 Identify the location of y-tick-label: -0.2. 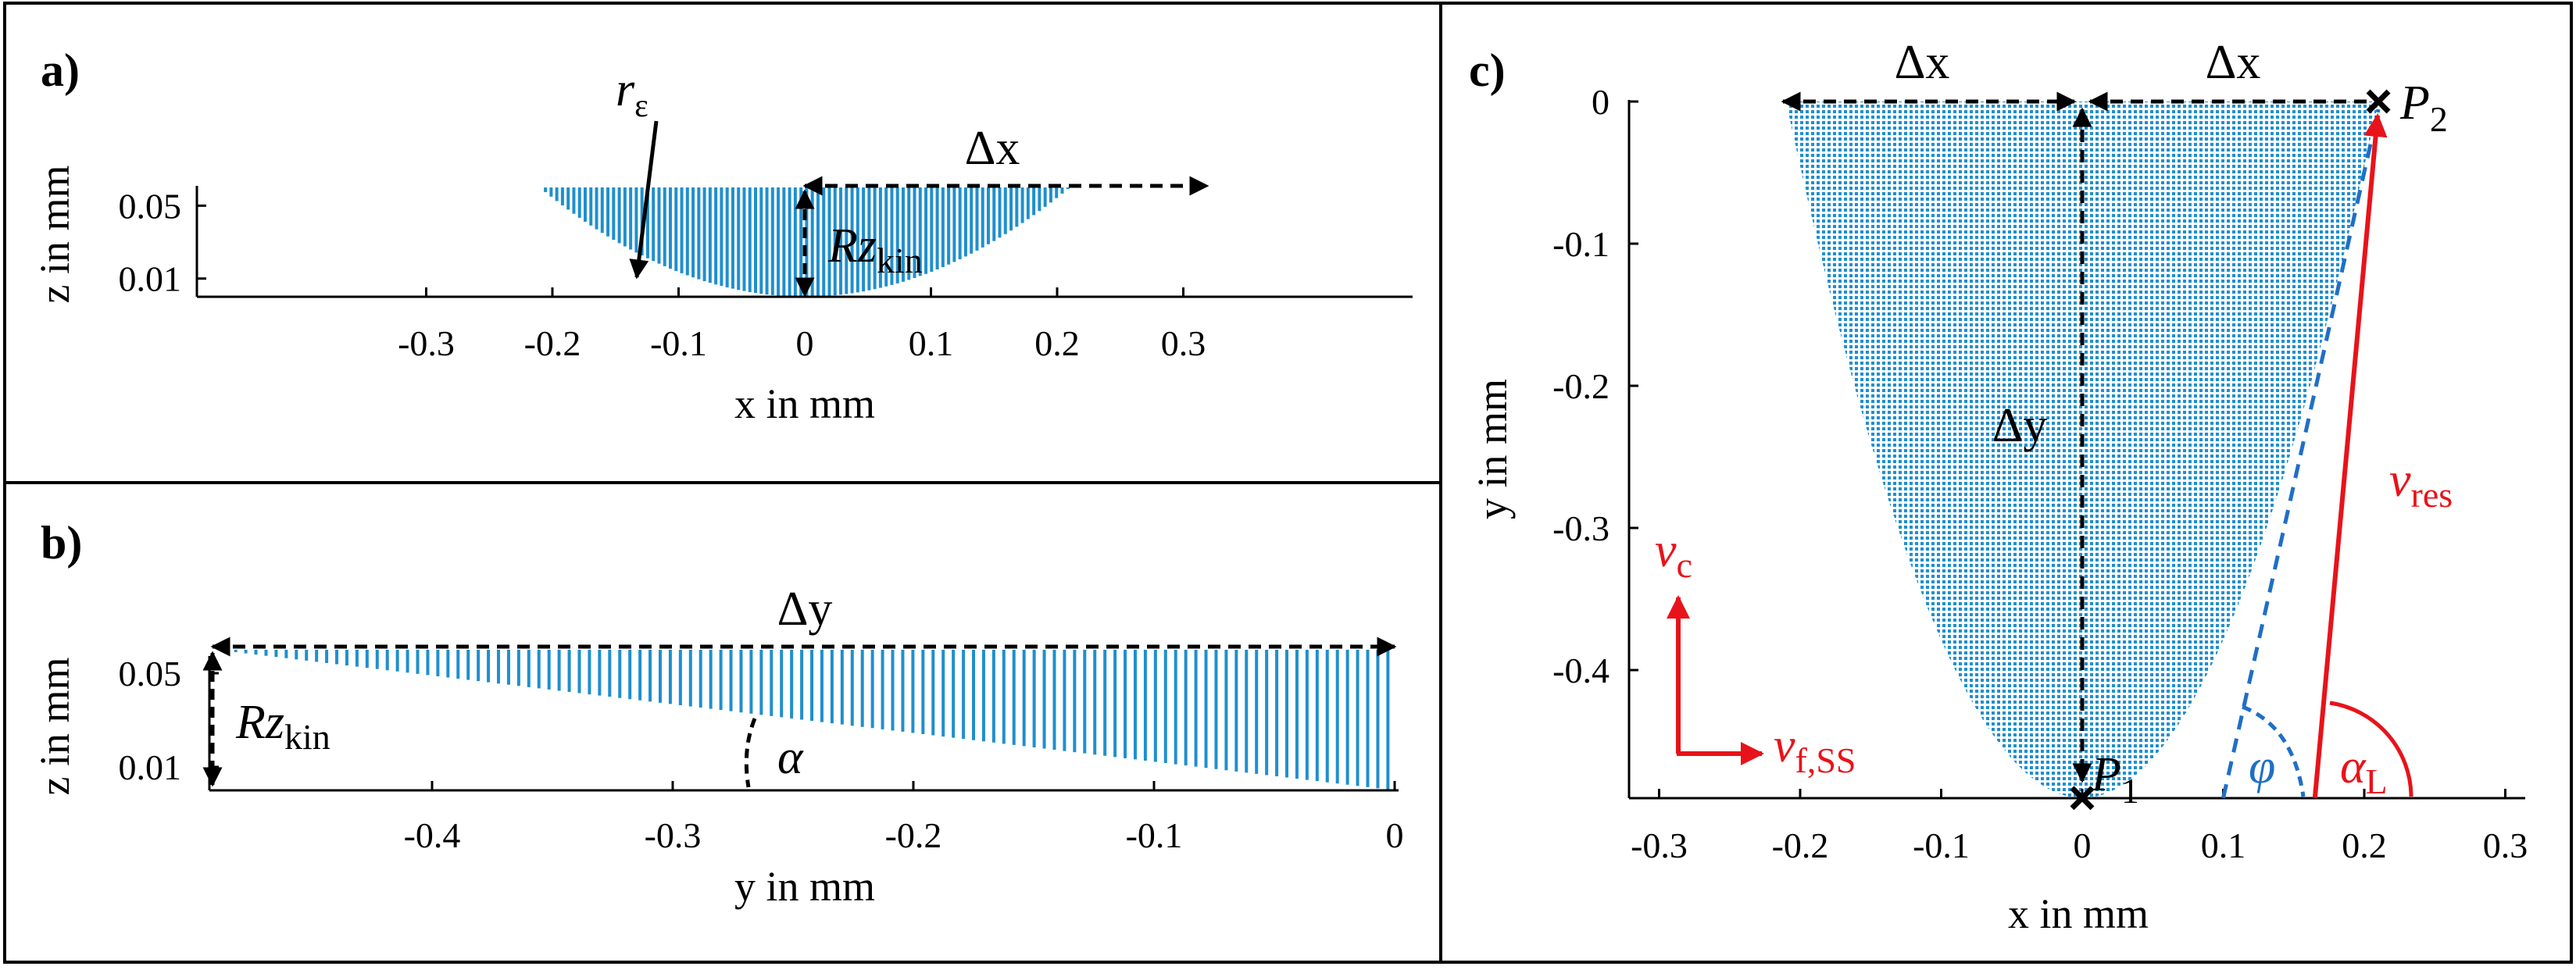
(1581, 386).